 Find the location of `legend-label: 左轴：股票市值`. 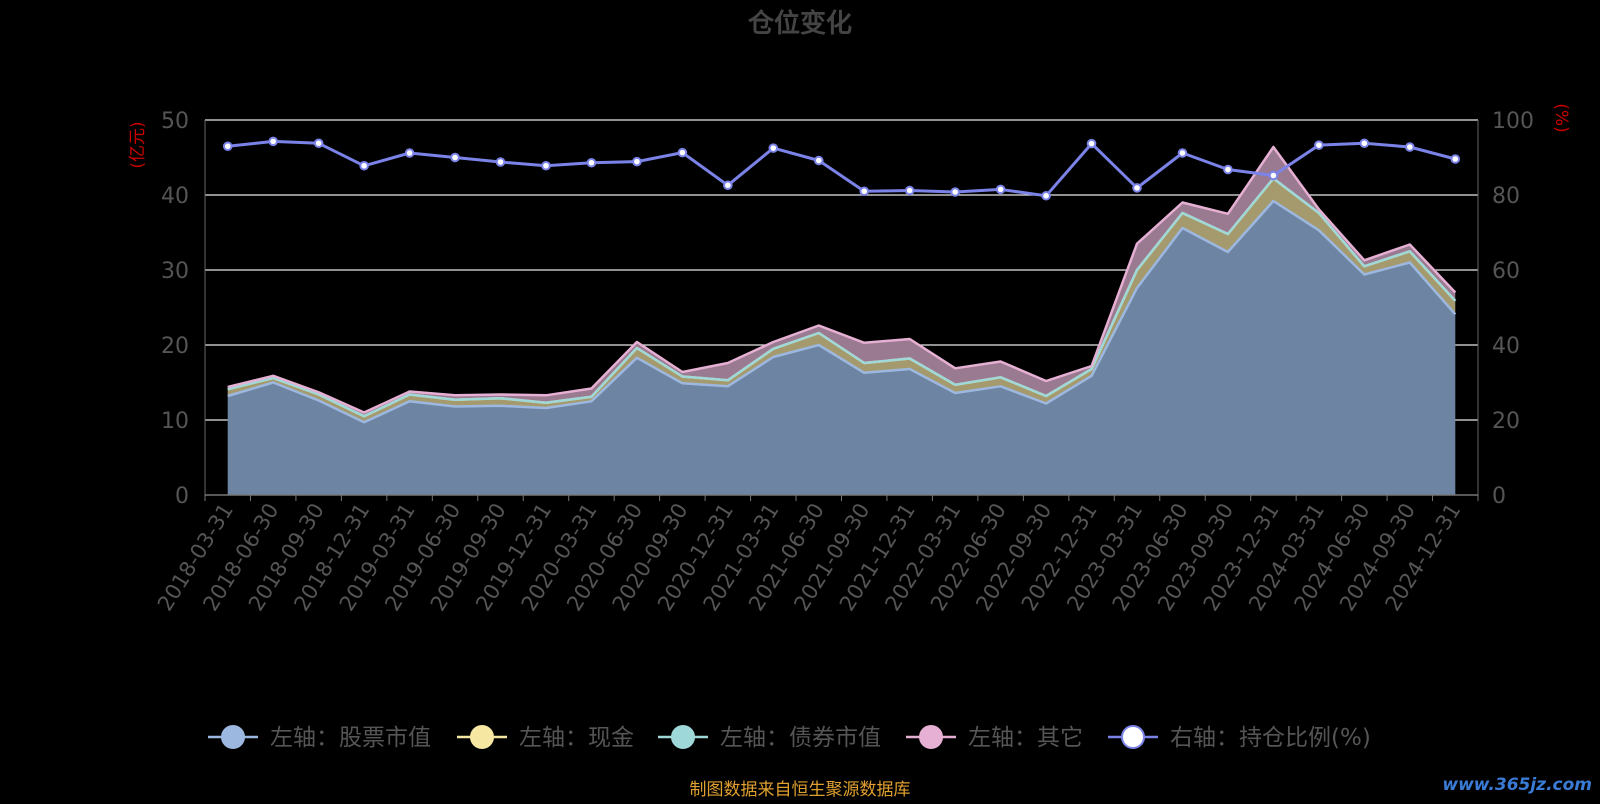

legend-label: 左轴：股票市值 is located at coordinates (350, 738).